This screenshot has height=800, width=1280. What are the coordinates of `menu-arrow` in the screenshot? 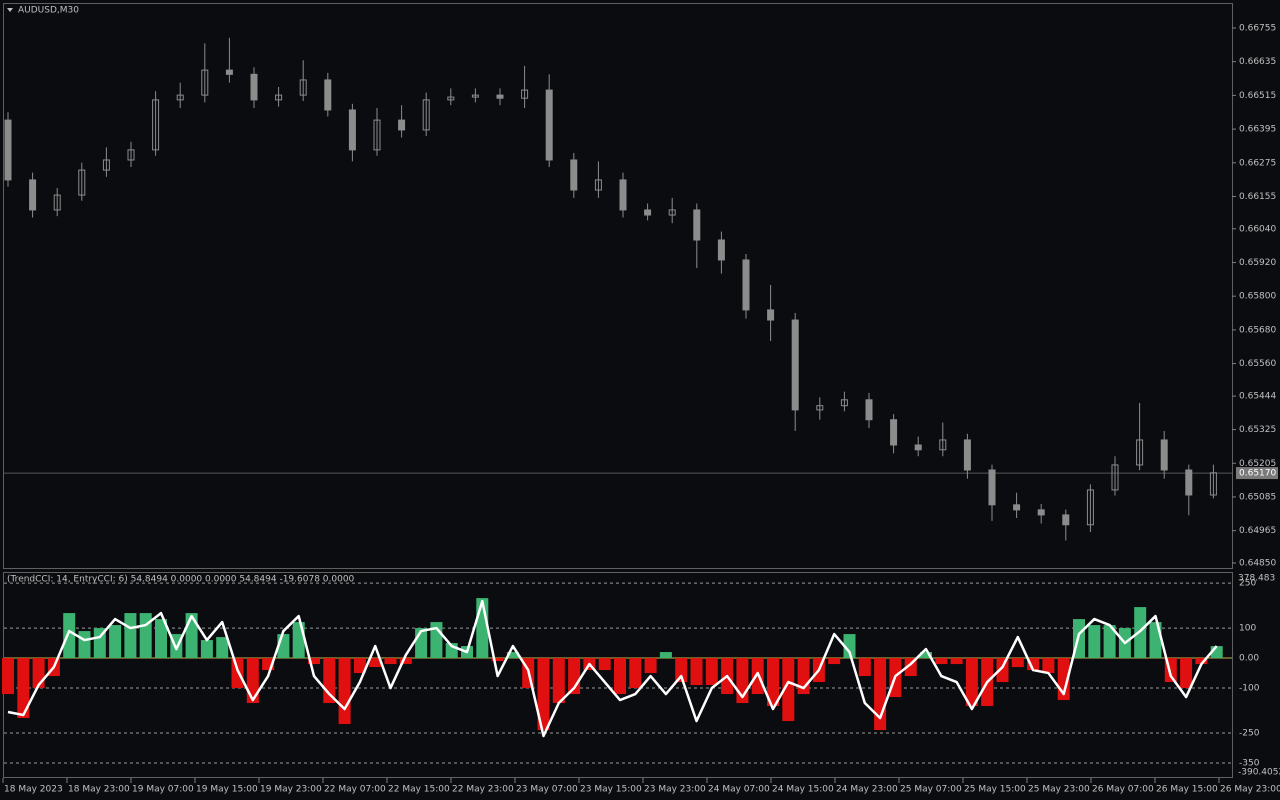 It's located at (10, 10).